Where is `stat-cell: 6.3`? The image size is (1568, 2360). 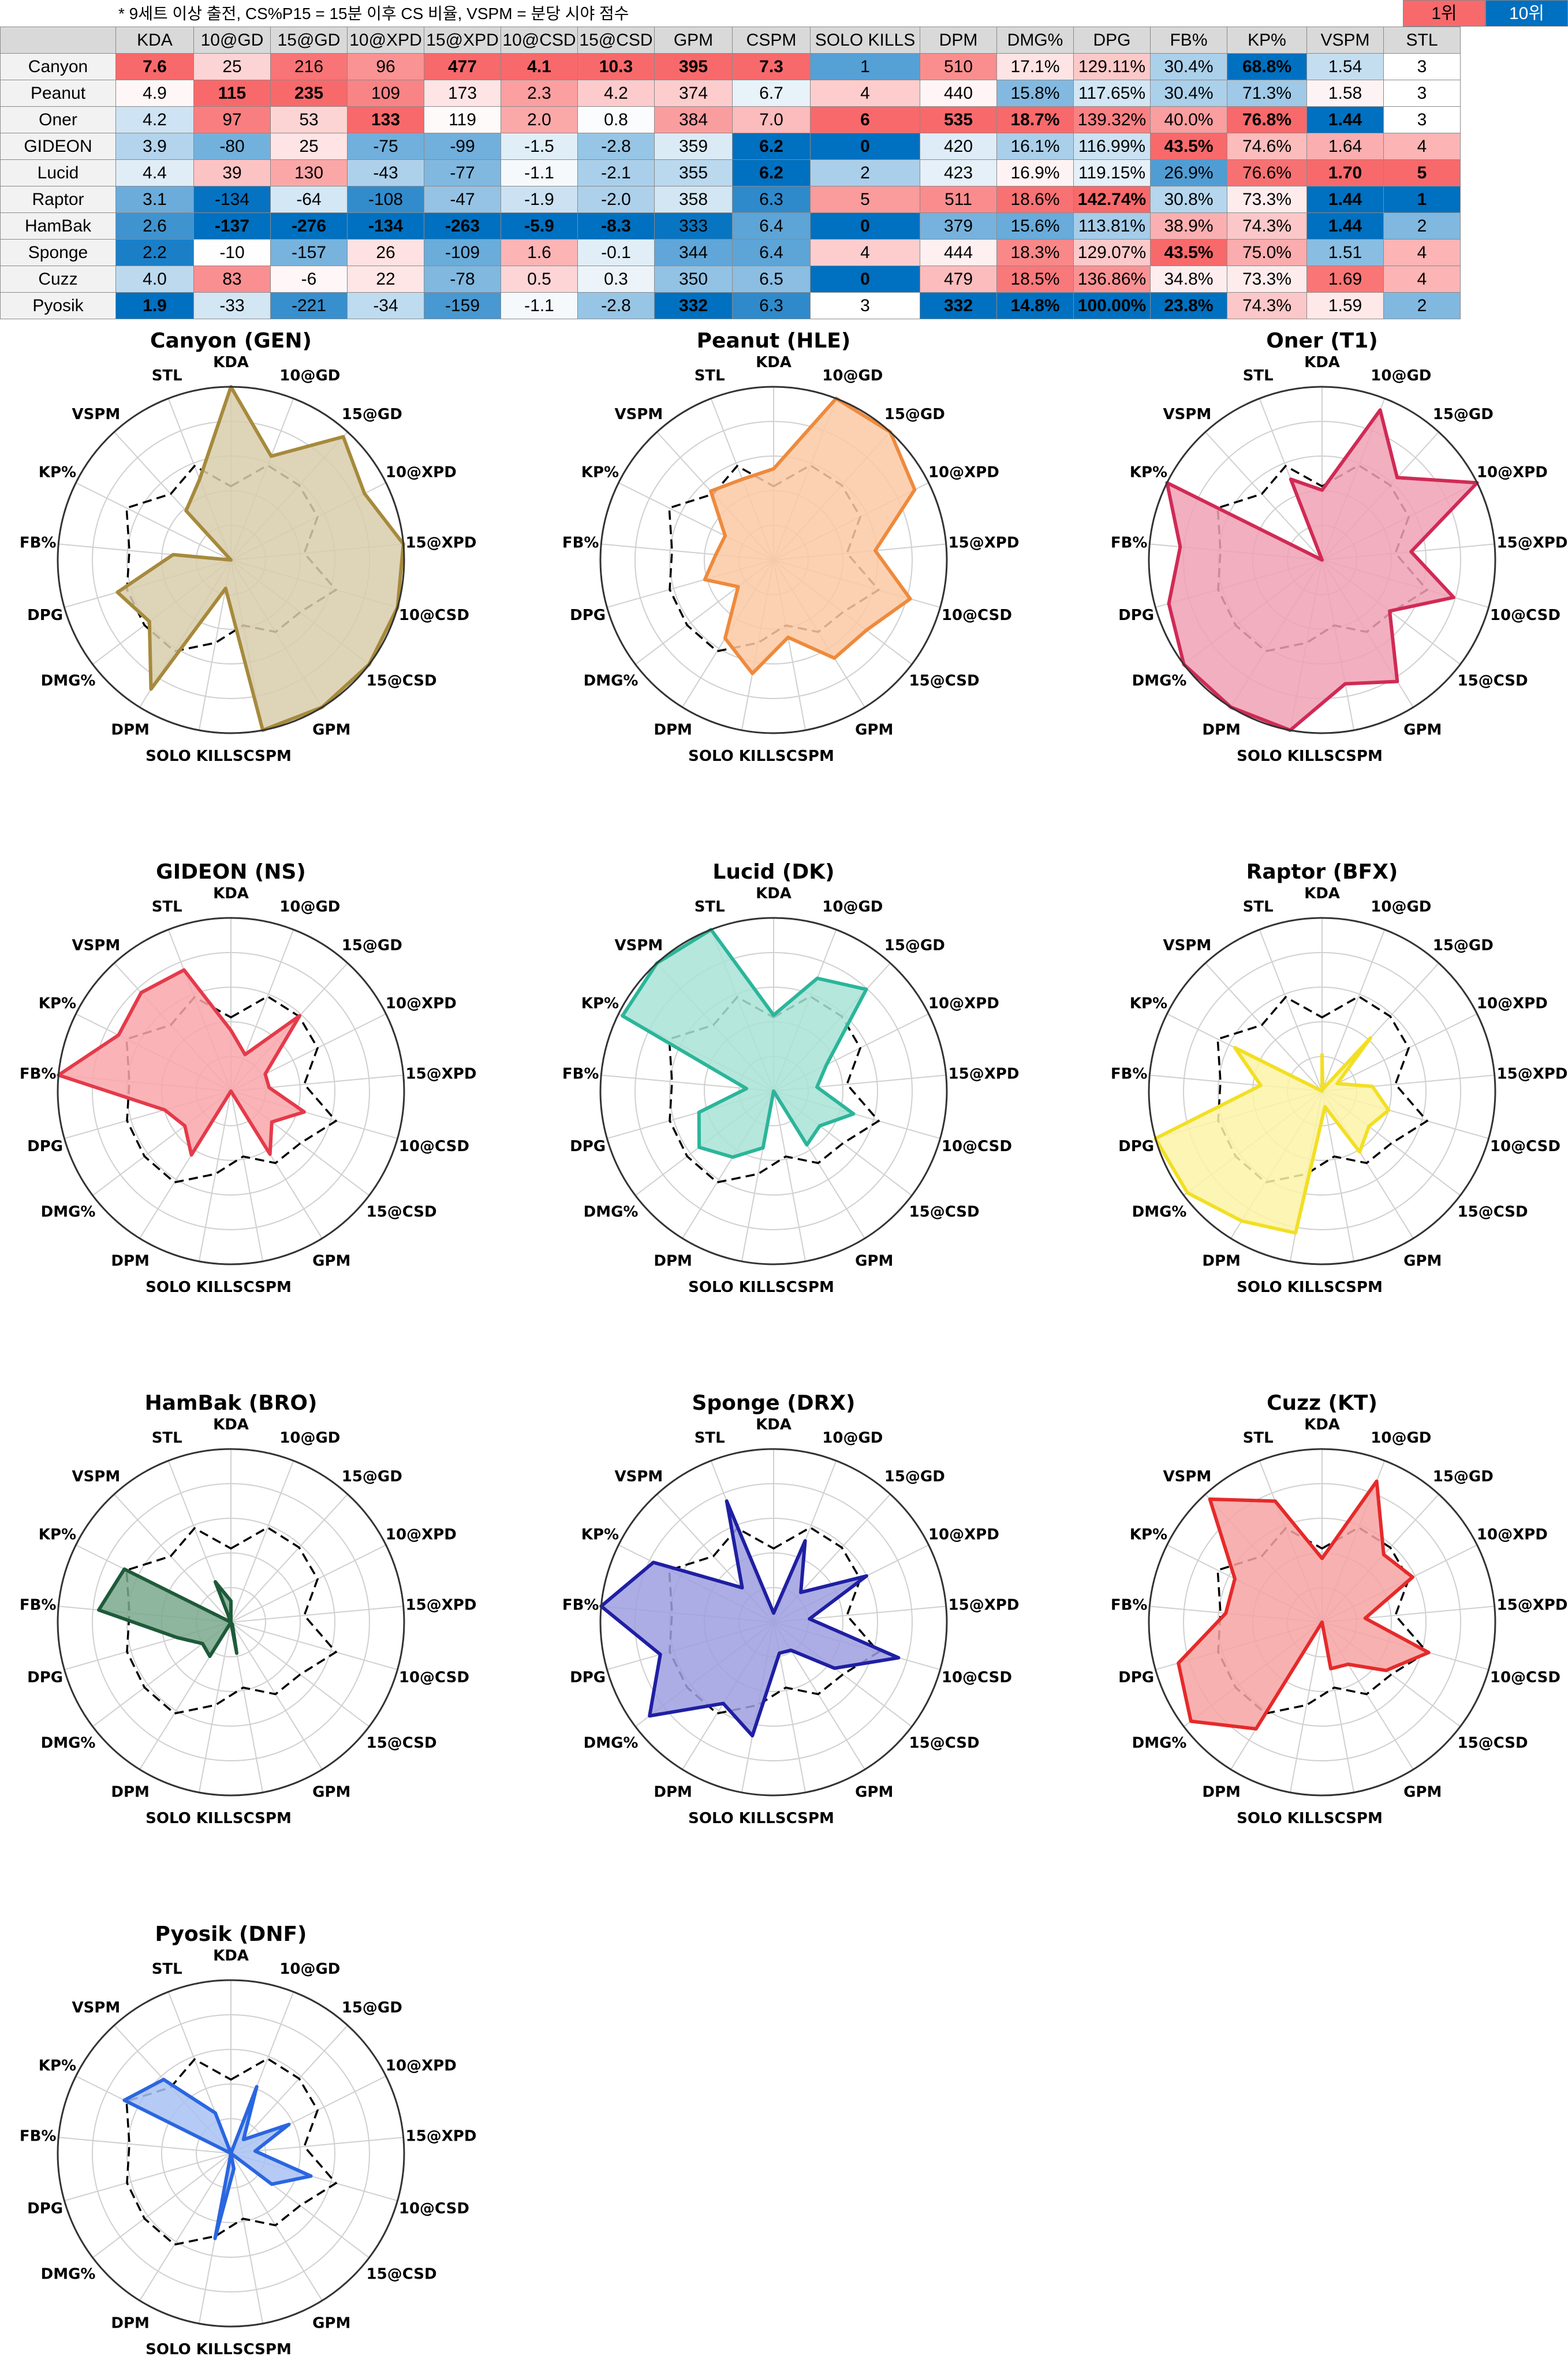
stat-cell: 6.3 is located at coordinates (771, 200).